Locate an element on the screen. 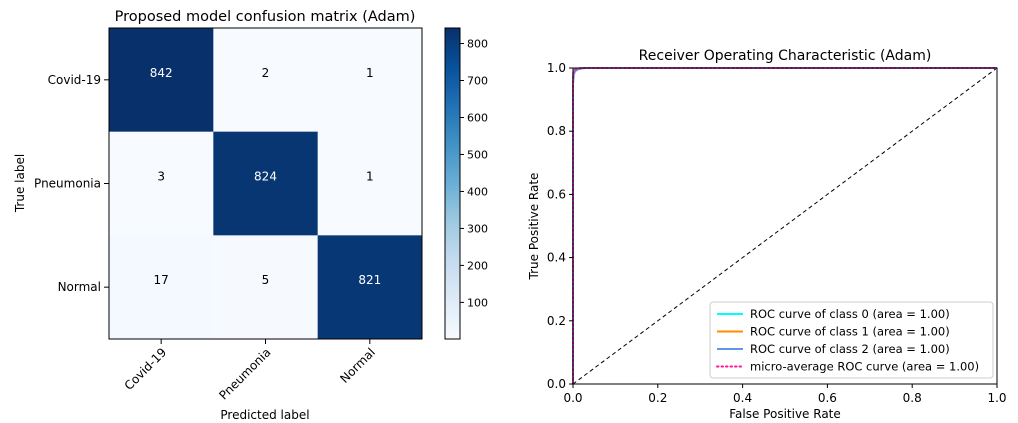 This screenshot has height=423, width=1018. colorbar is located at coordinates (452, 183).